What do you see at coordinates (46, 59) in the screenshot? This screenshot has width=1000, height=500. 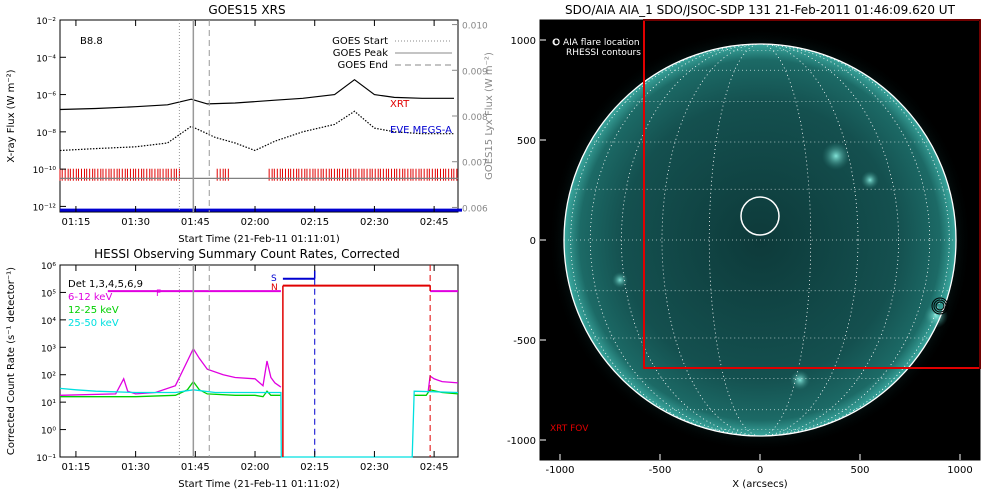 I see `goes-y-tick-label: 10⁻⁴` at bounding box center [46, 59].